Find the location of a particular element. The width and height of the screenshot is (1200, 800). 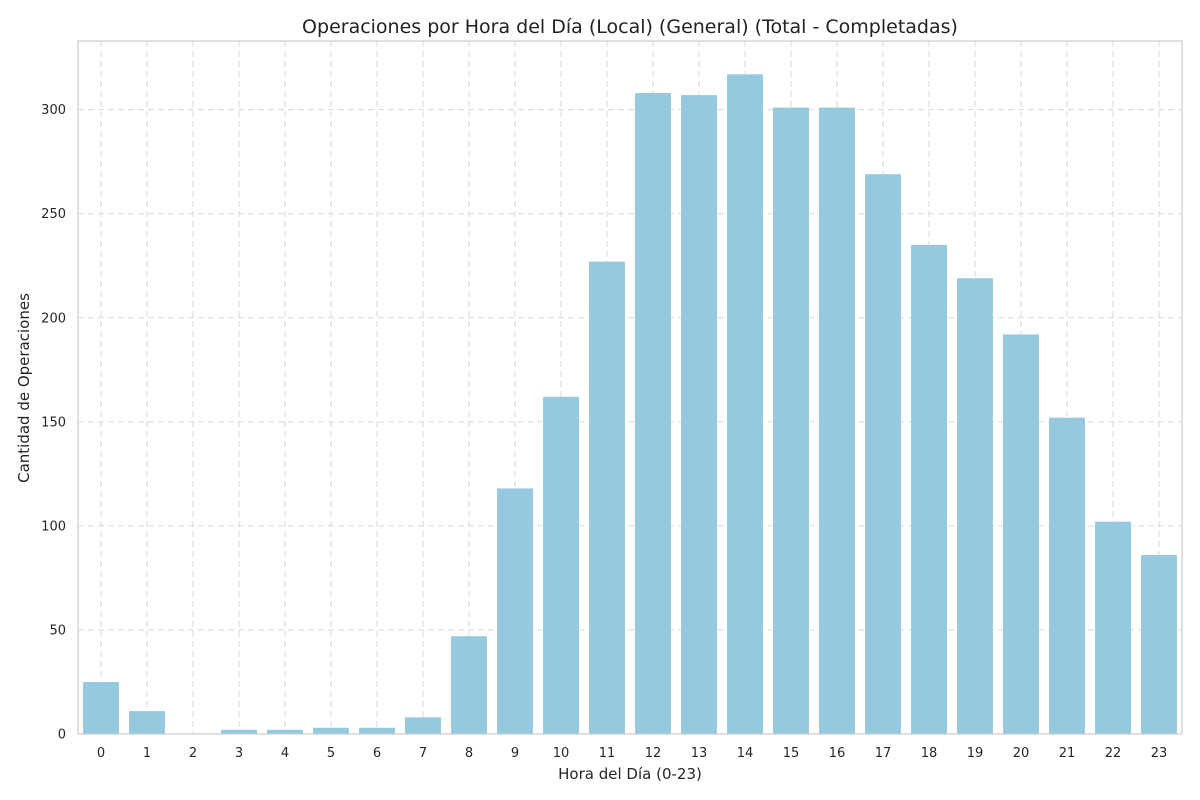

x-tick-label: 19 is located at coordinates (975, 753).